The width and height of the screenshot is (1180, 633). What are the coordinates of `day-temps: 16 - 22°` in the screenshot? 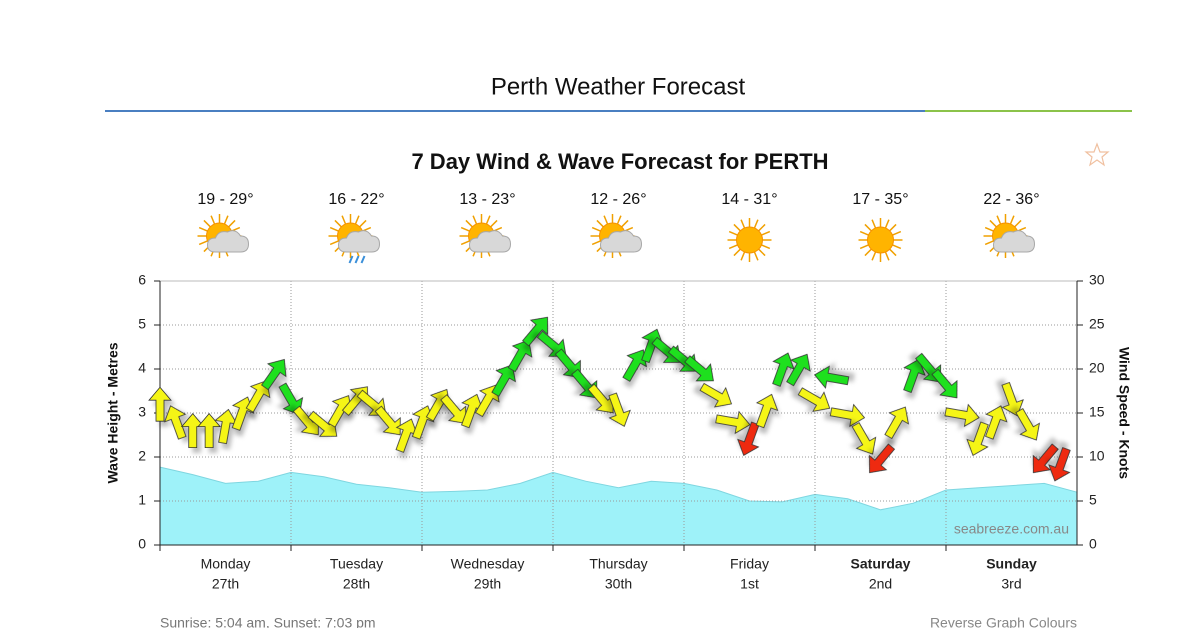 It's located at (356, 199).